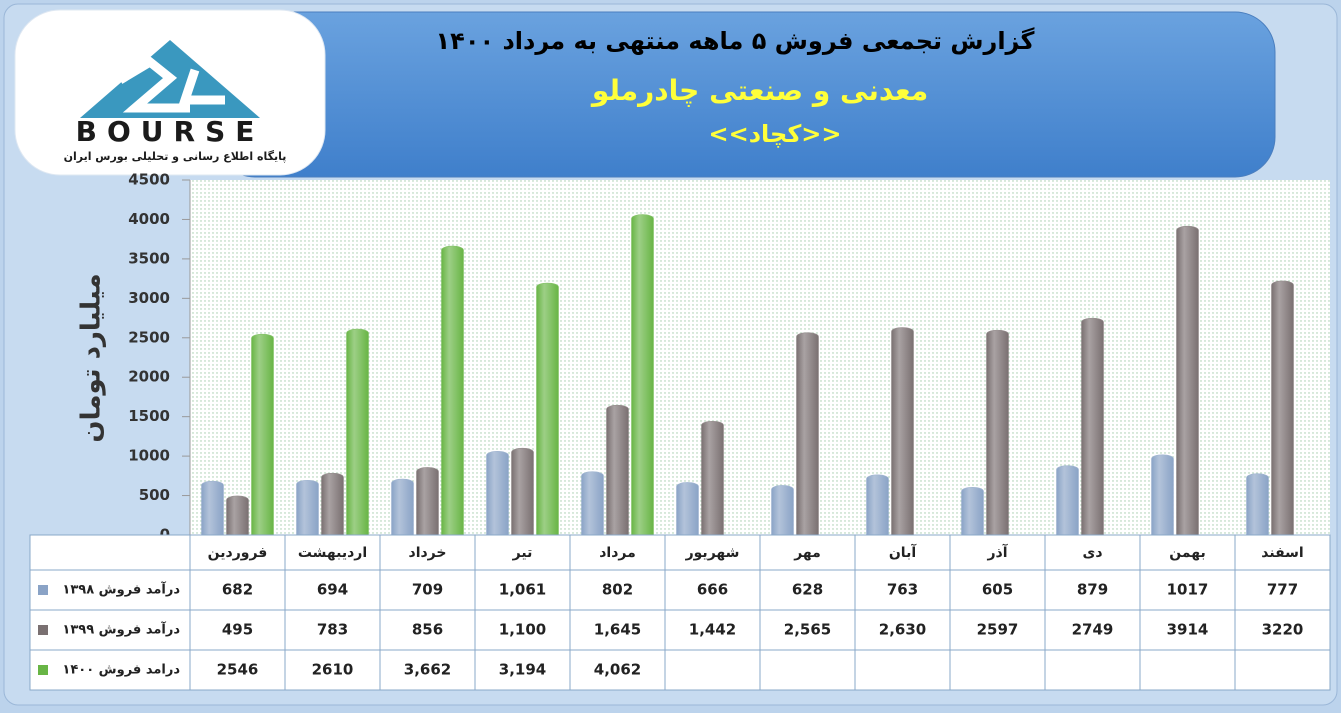 This screenshot has height=713, width=1341. I want to click on data-label: 3914, so click(1188, 630).